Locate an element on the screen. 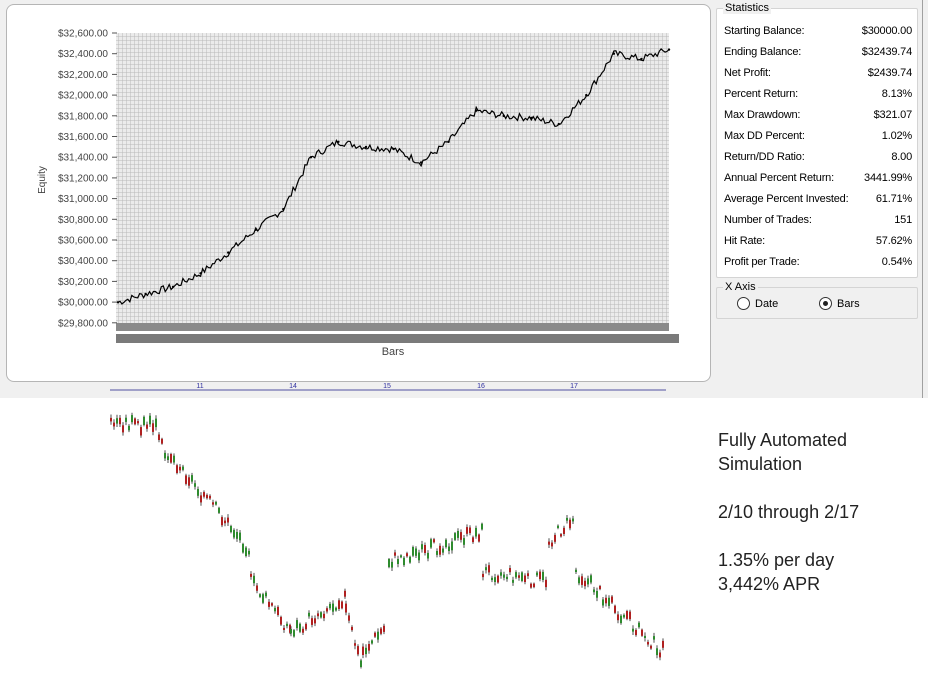  stat-row: Ending Balance: $32439.74 is located at coordinates (818, 52).